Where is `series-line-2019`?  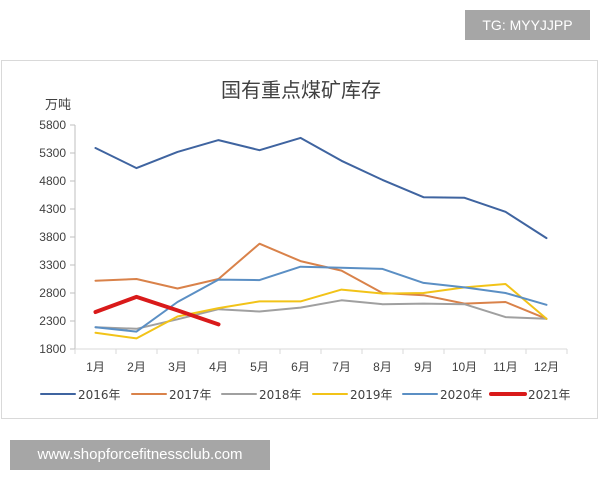 series-line-2019 is located at coordinates (321, 311).